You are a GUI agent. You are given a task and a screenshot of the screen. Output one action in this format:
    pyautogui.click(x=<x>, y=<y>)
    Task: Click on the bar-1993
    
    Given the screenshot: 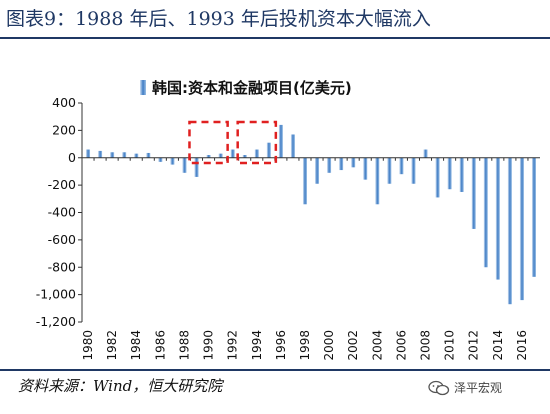 What is the action you would take?
    pyautogui.click(x=244, y=156)
    